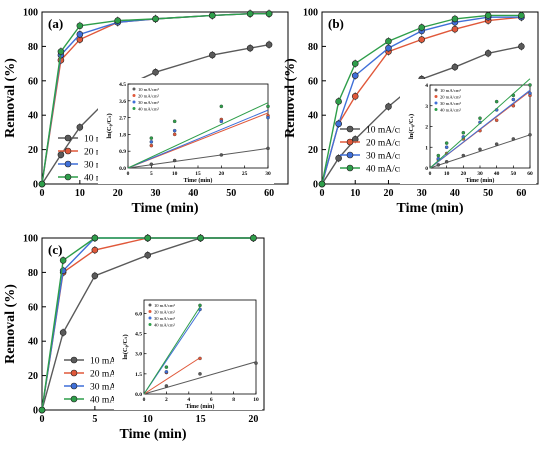 This screenshot has height=452, width=550. What do you see at coordinates (151, 174) in the screenshot?
I see `inset-x-tick-label: 5` at bounding box center [151, 174].